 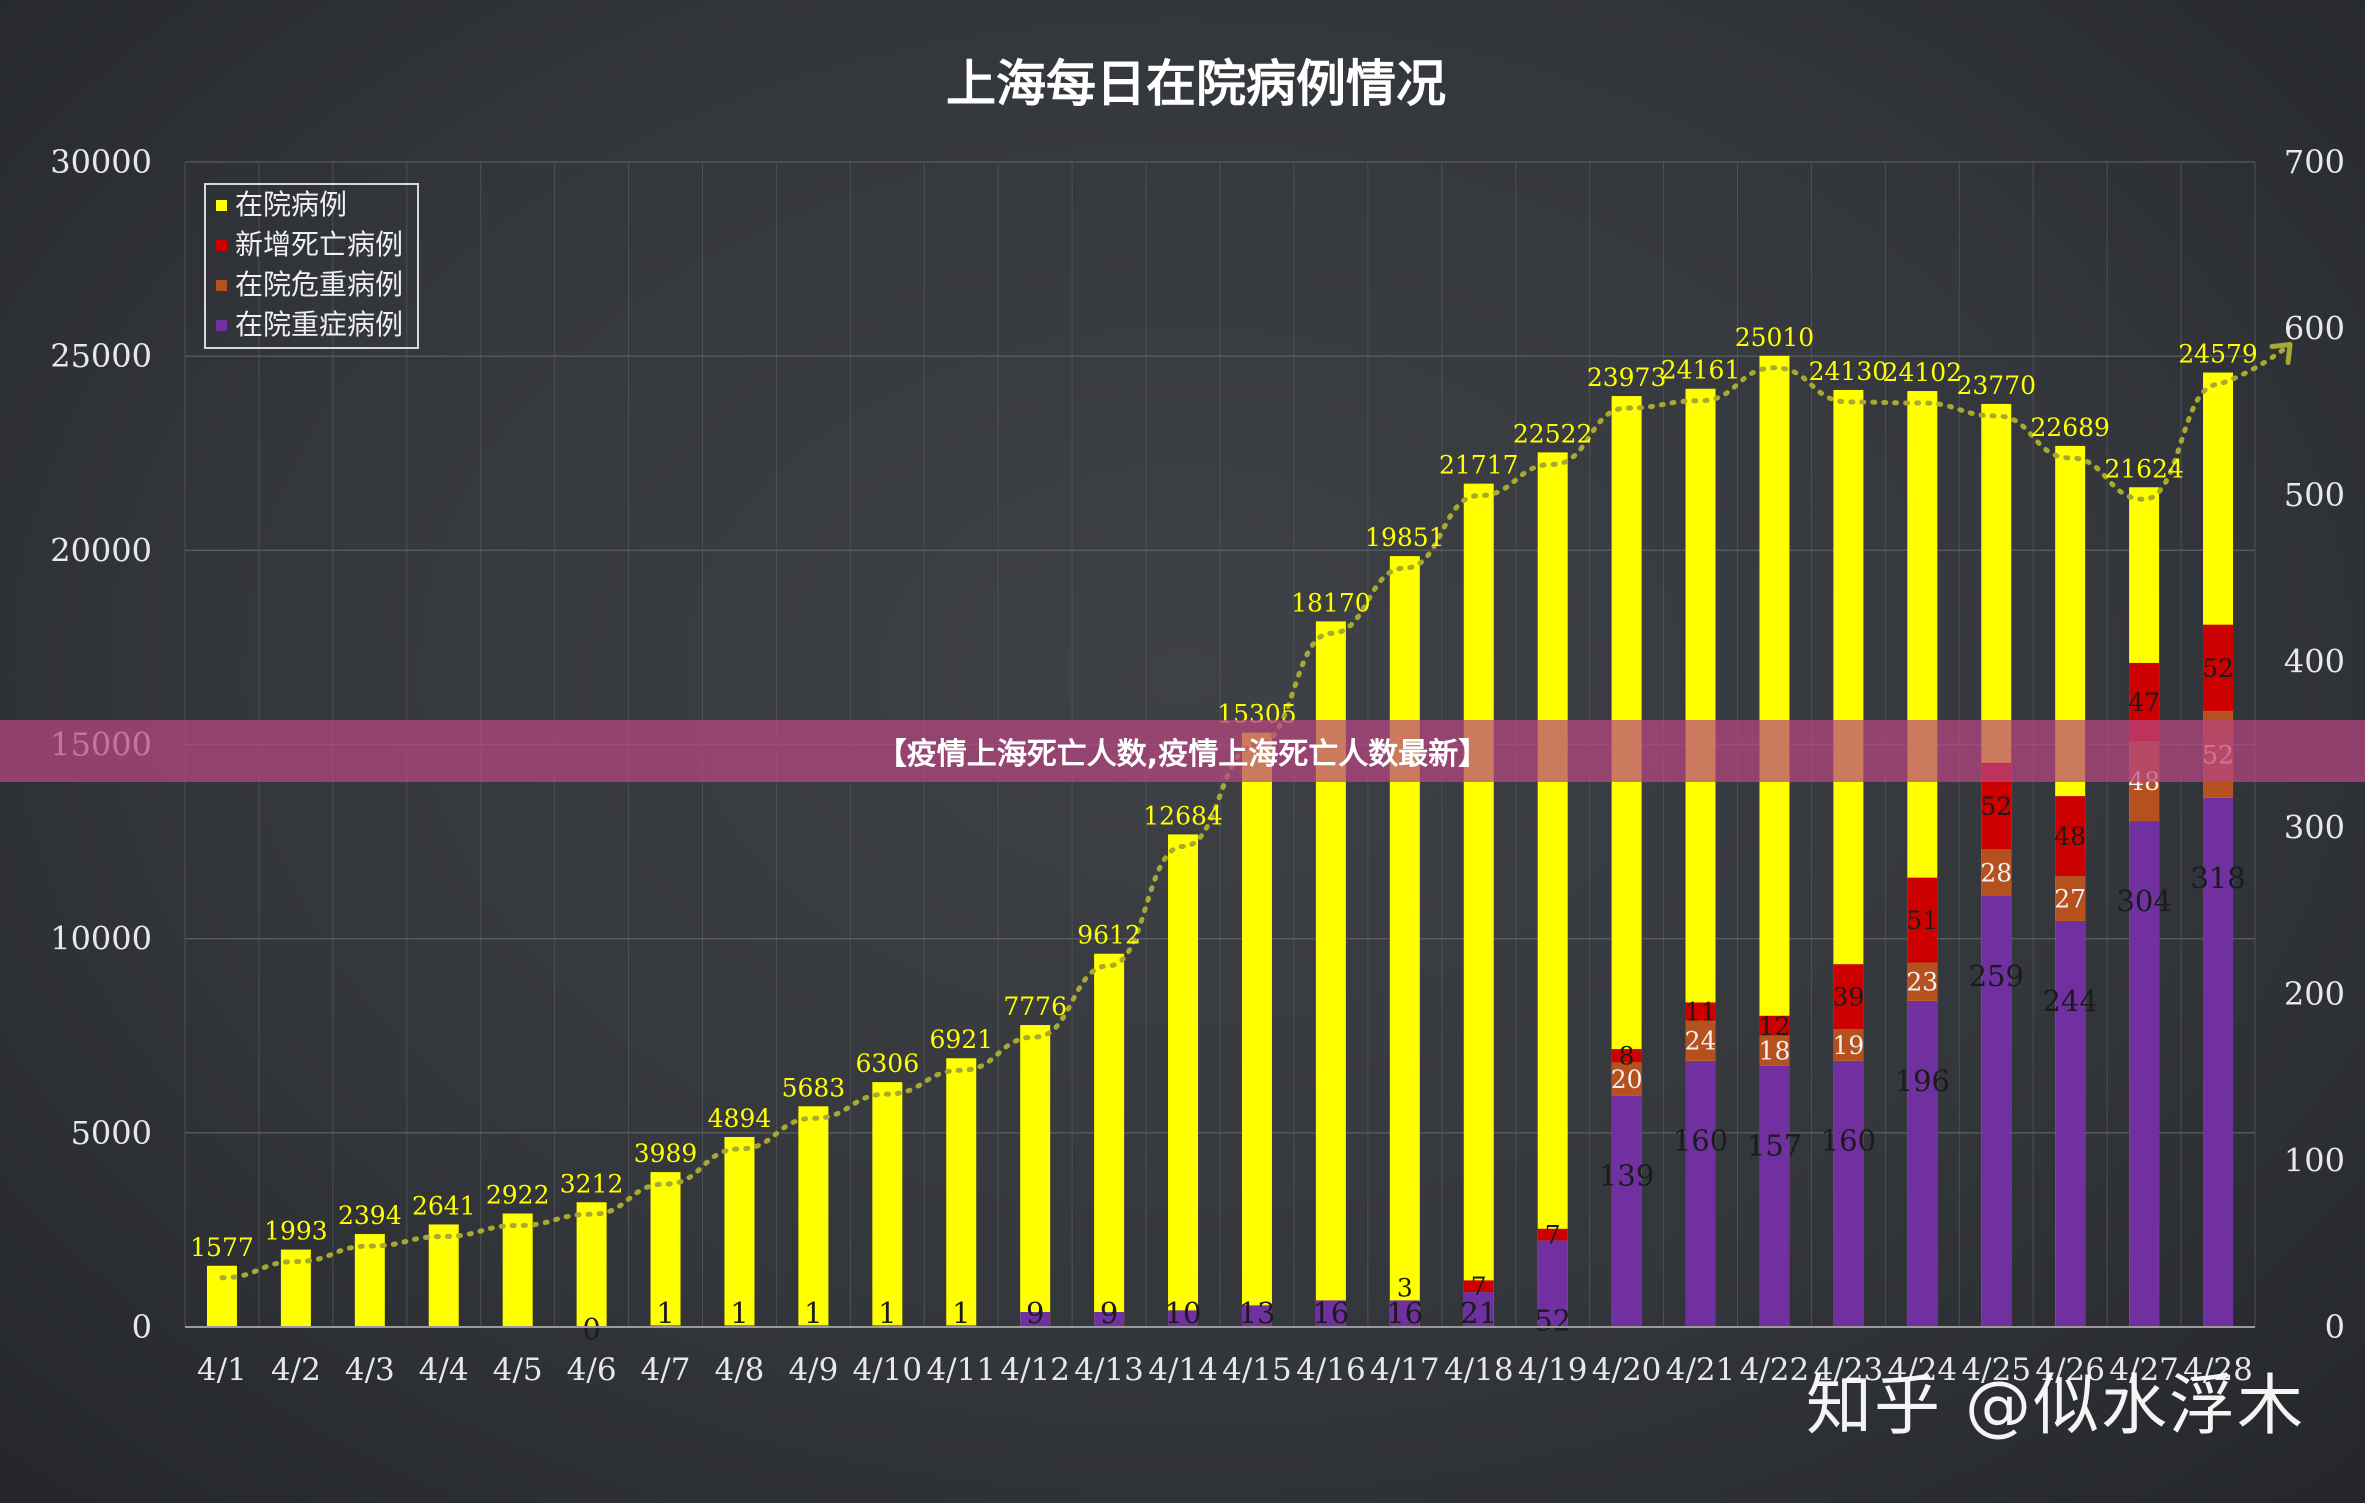 What do you see at coordinates (1627, 1079) in the screenshot?
I see `data-label-critical: 20` at bounding box center [1627, 1079].